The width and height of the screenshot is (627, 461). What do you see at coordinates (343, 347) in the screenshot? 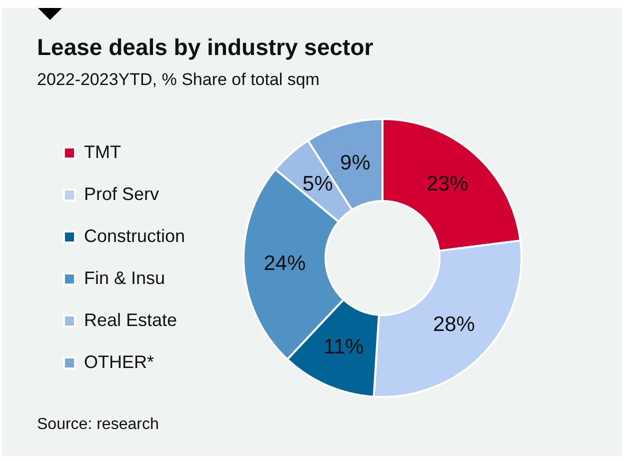
I see `data-label: 11%` at bounding box center [343, 347].